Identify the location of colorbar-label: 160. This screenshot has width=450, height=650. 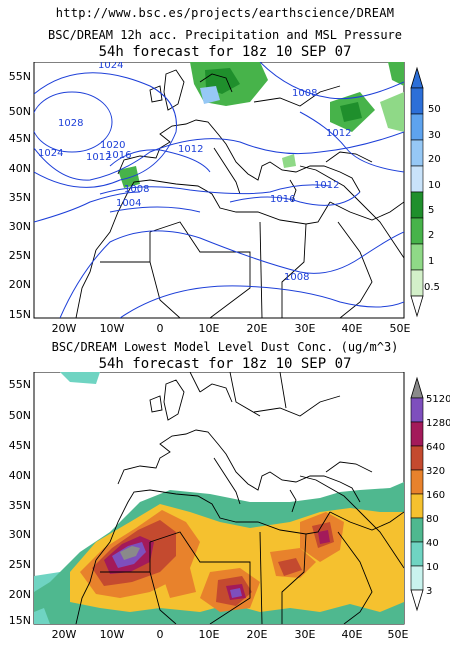
(435, 495).